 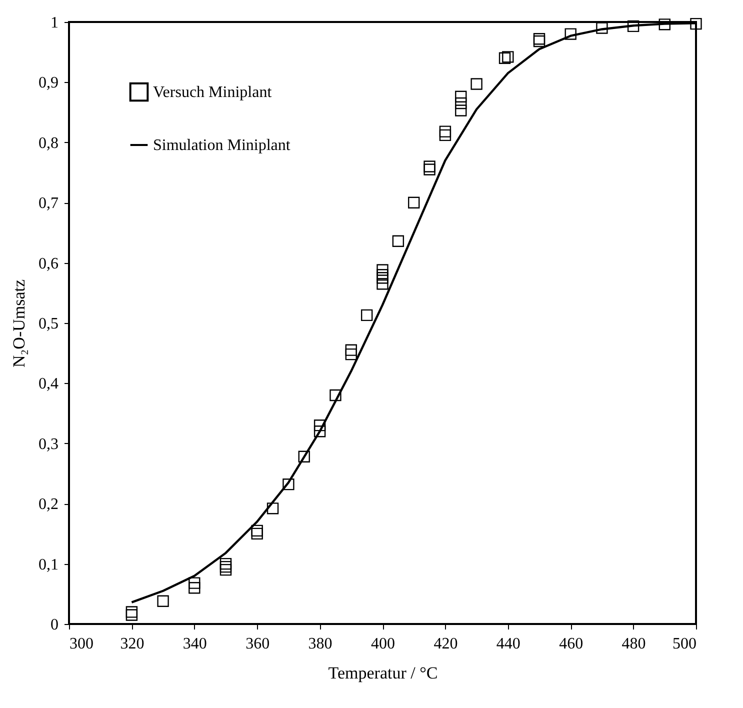 I want to click on y-tick-label: 0,4, so click(x=48, y=384).